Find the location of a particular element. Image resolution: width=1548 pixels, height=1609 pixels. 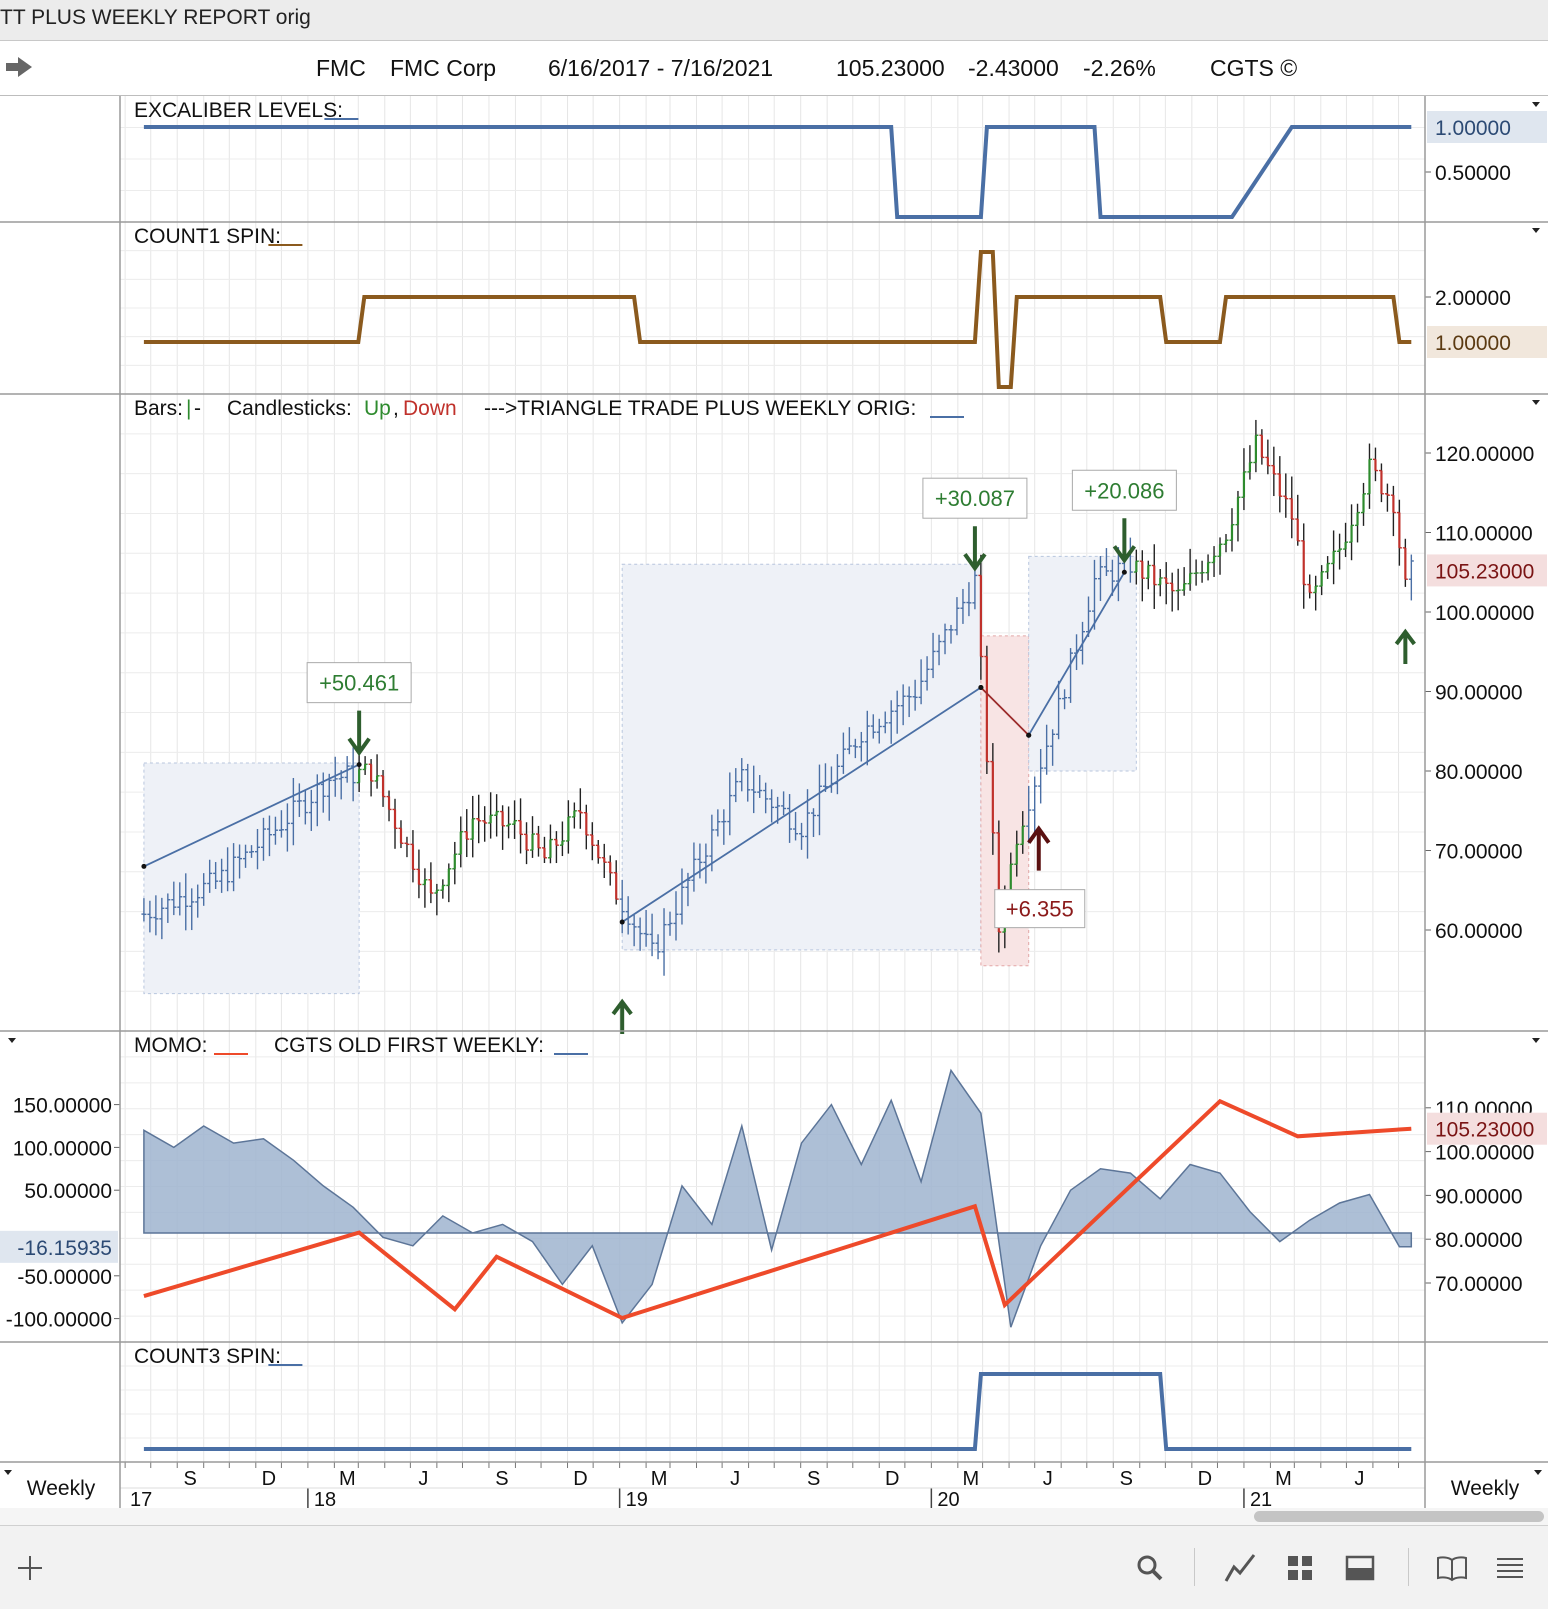

count1-spin-panel: COUNT1 SPIN: 2.00000 1.00000 is located at coordinates (840, 307).